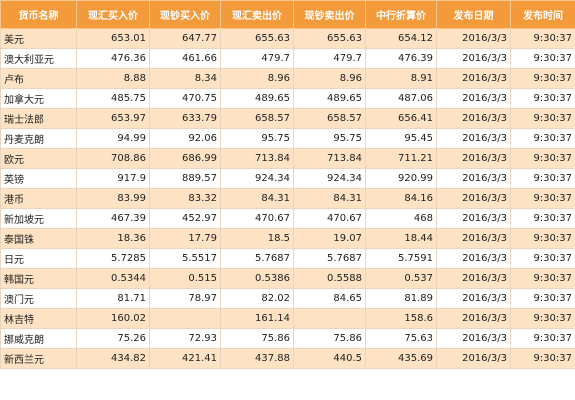 Image resolution: width=575 pixels, height=400 pixels. I want to click on spot-buy-cell: 917.9, so click(113, 178).